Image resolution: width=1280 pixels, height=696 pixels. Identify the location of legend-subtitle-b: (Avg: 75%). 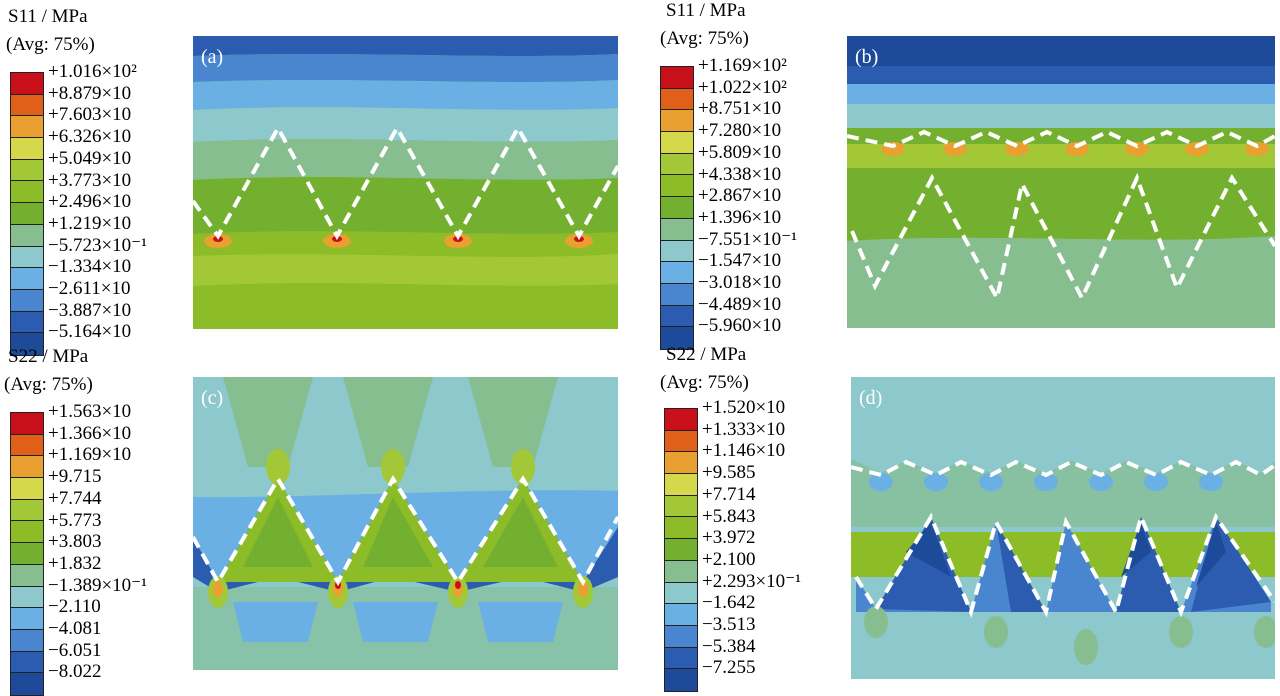
(704, 38).